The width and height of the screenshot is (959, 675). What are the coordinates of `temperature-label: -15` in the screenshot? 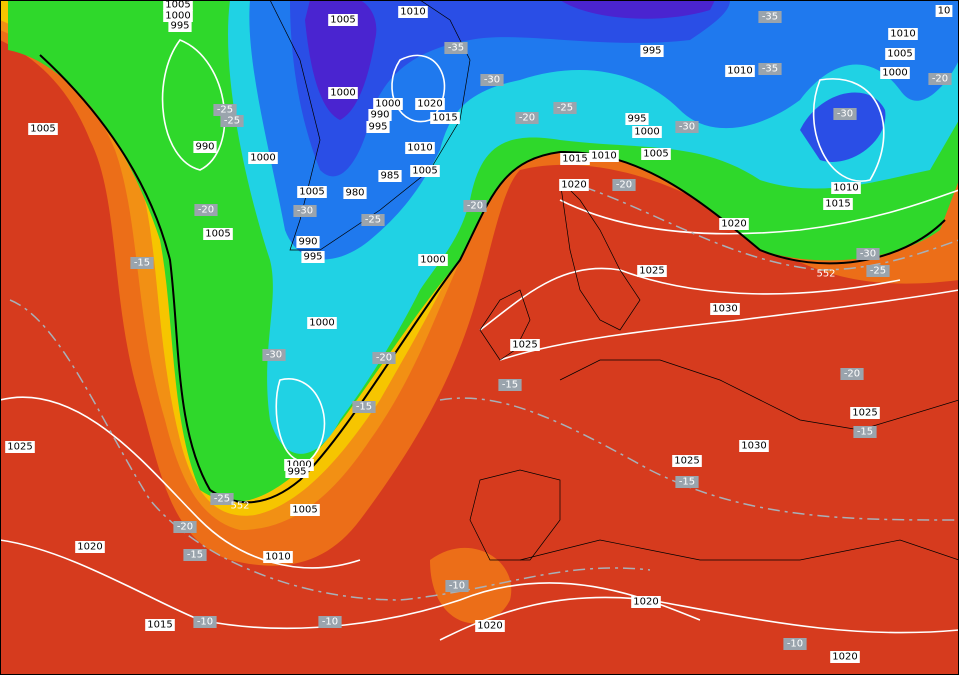 It's located at (364, 407).